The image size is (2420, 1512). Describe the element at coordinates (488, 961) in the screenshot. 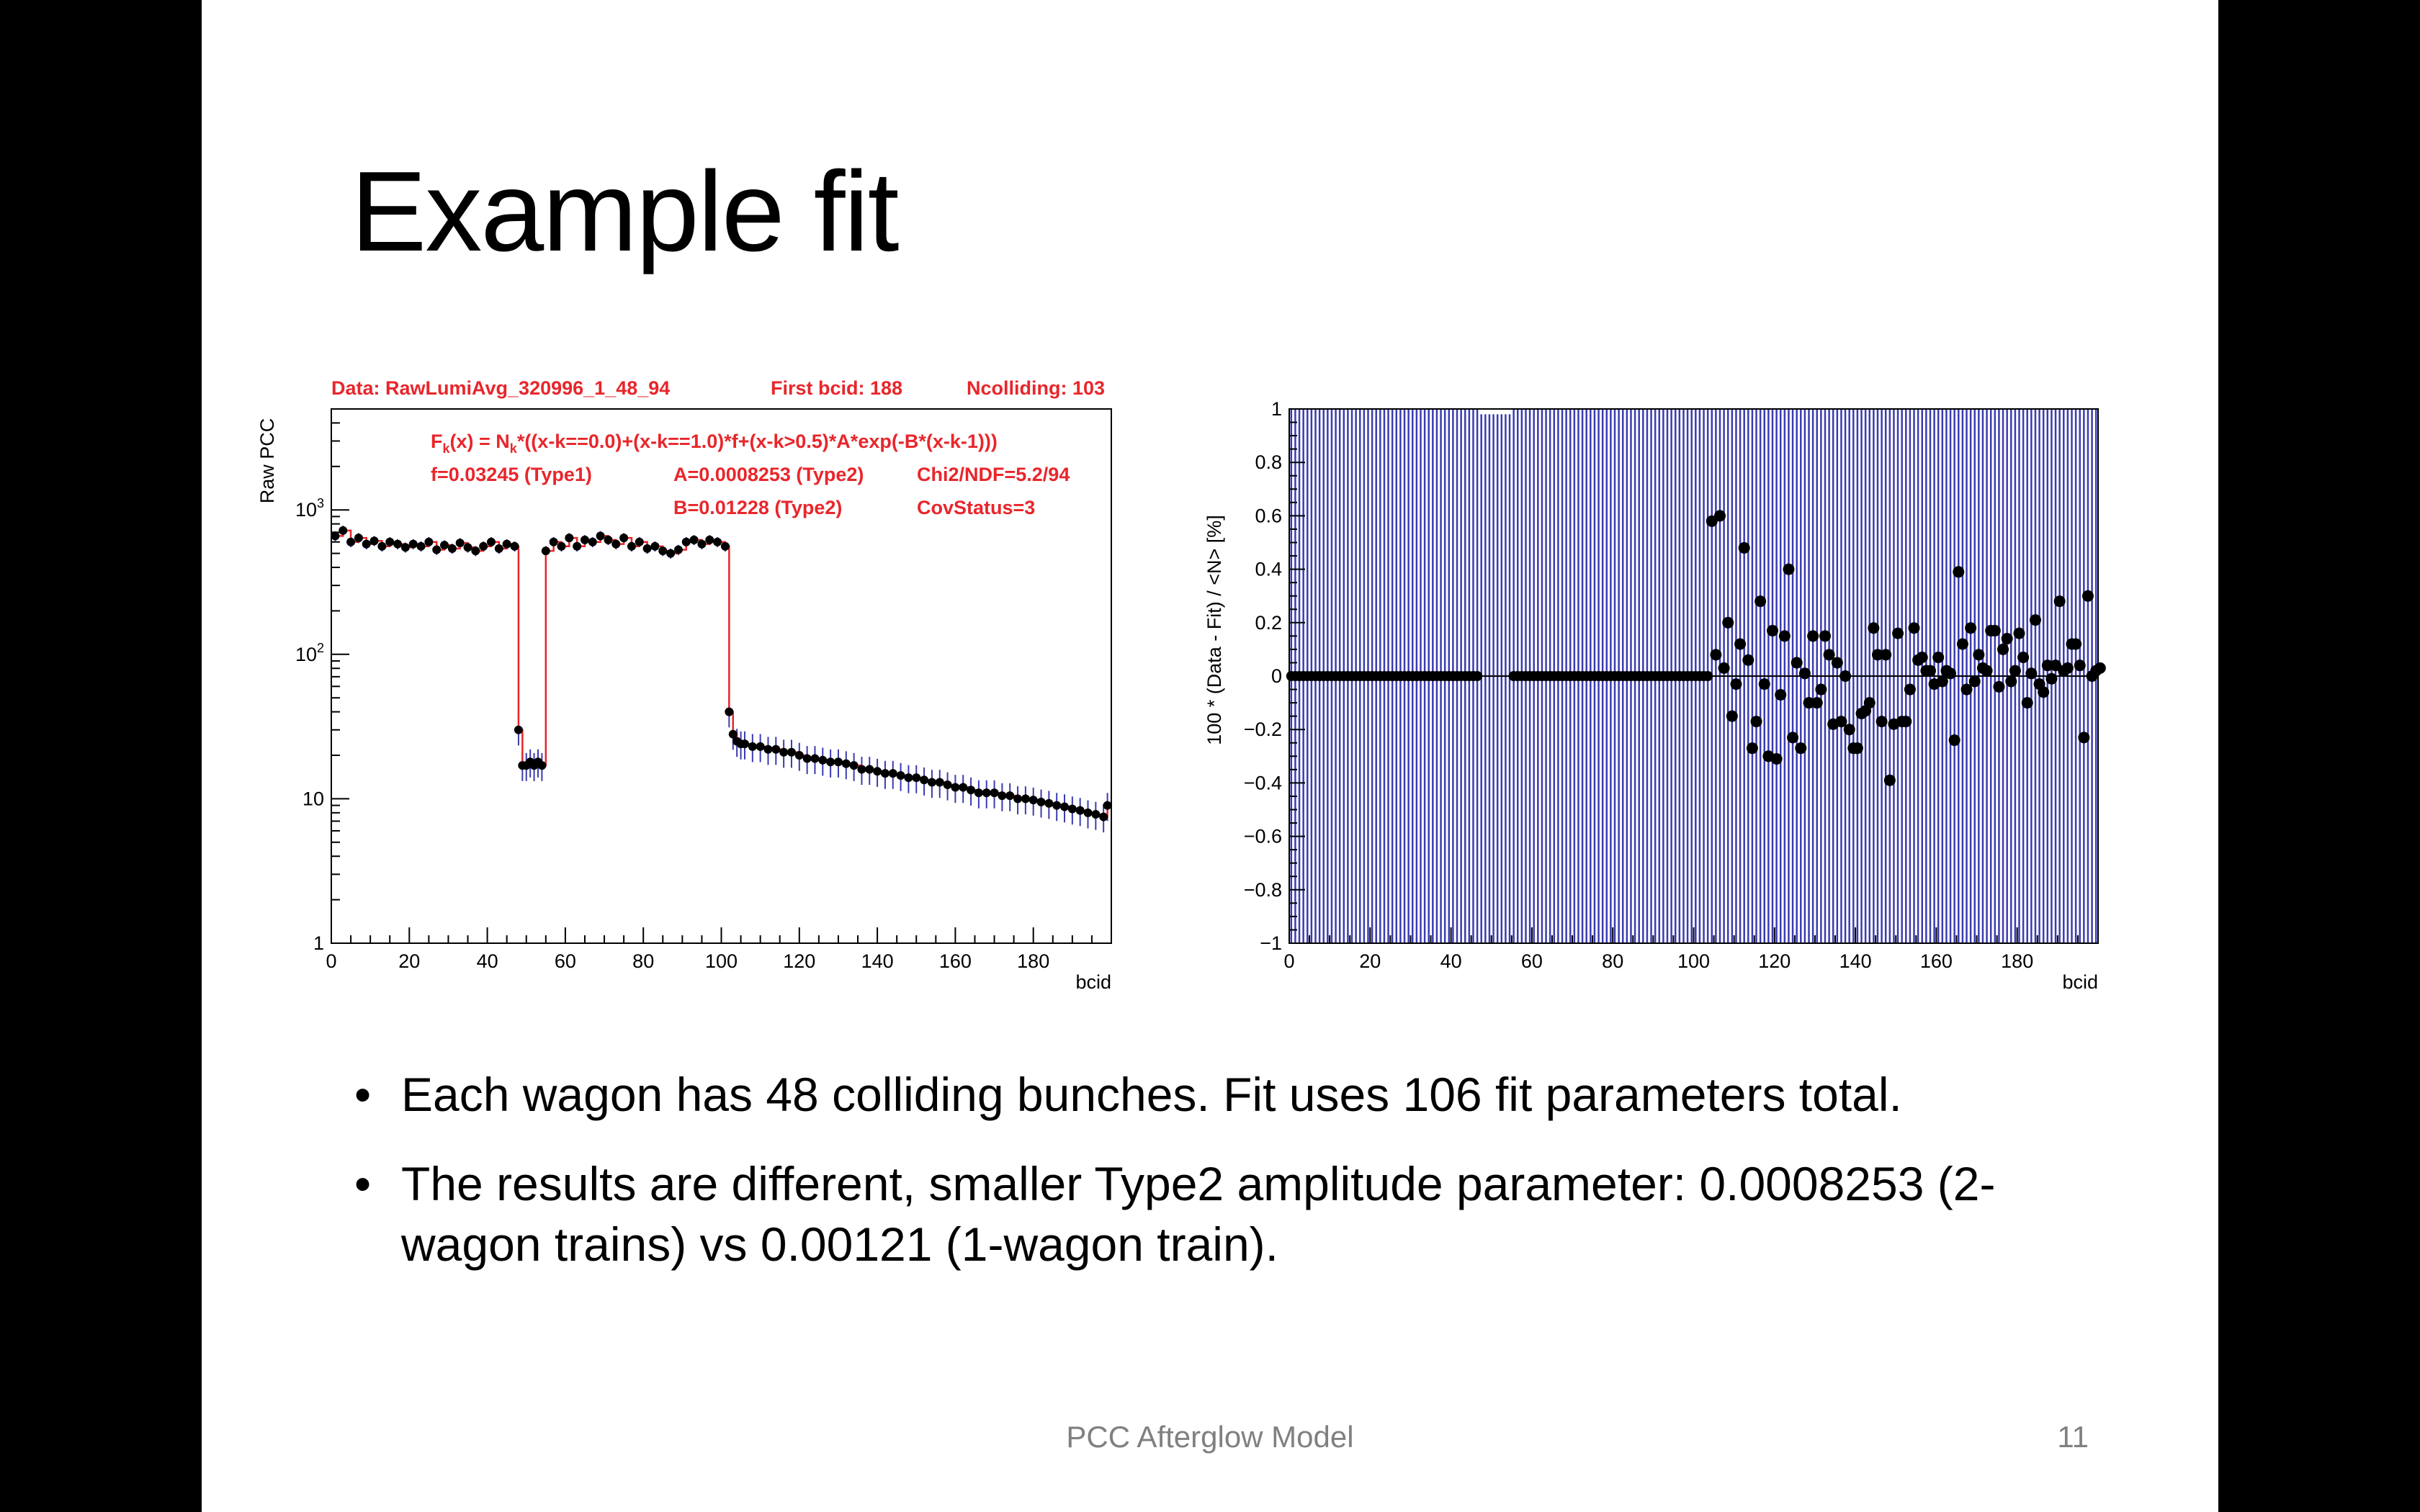

I see `x-tick-label: 40` at that location.